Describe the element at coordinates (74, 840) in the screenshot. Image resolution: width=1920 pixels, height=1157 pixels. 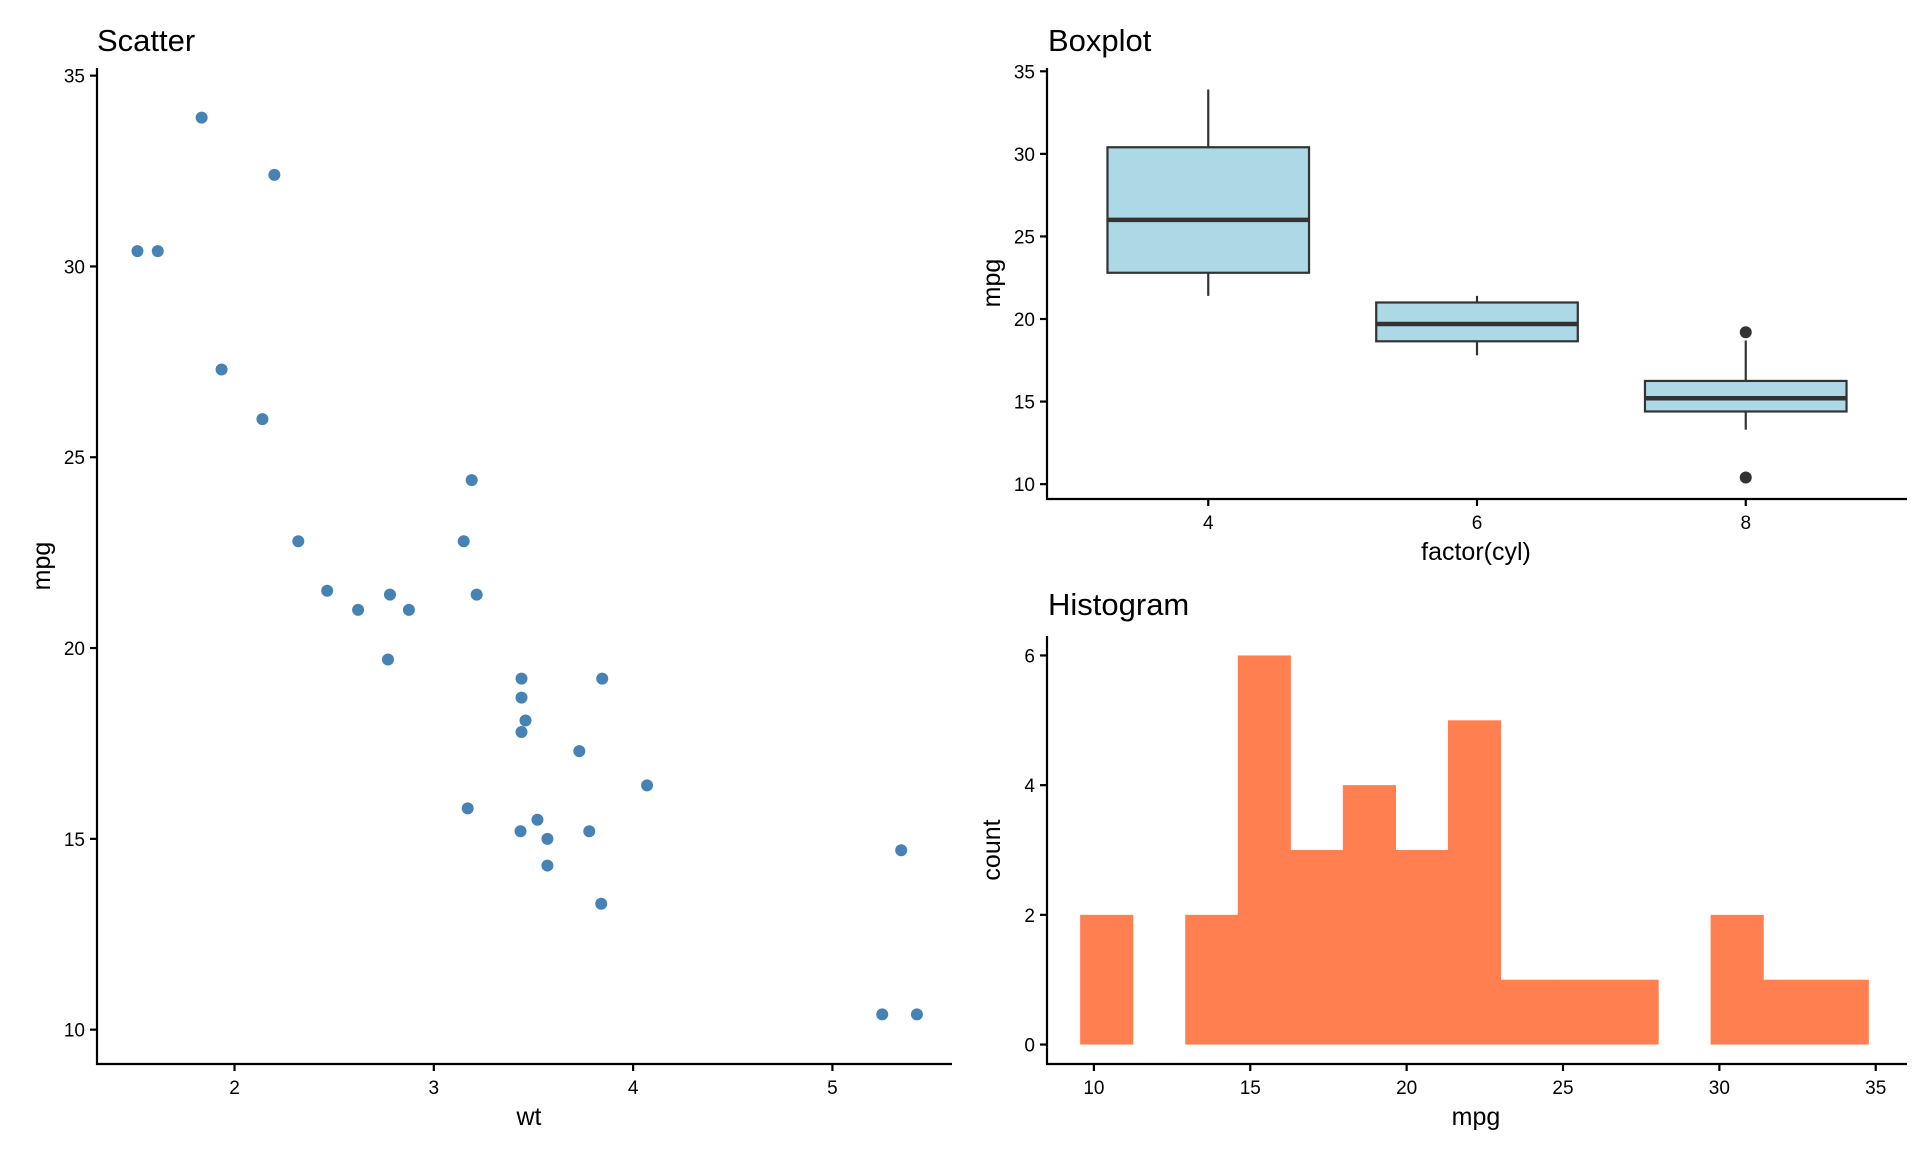
I see `scatter-y-tick-label: 15` at that location.